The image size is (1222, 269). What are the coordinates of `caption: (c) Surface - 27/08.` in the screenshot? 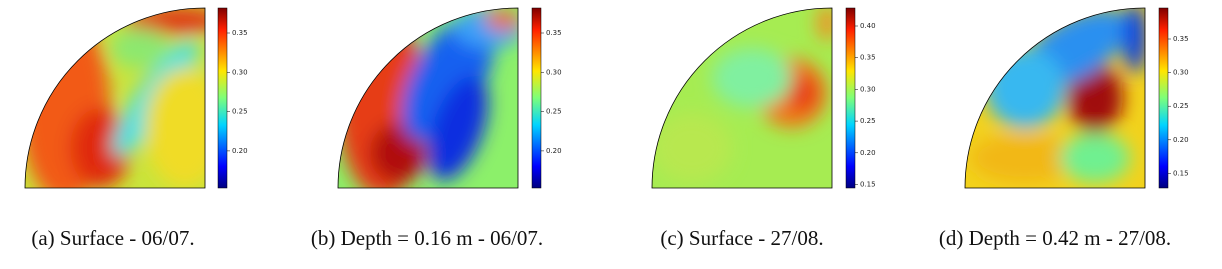 It's located at (741, 238).